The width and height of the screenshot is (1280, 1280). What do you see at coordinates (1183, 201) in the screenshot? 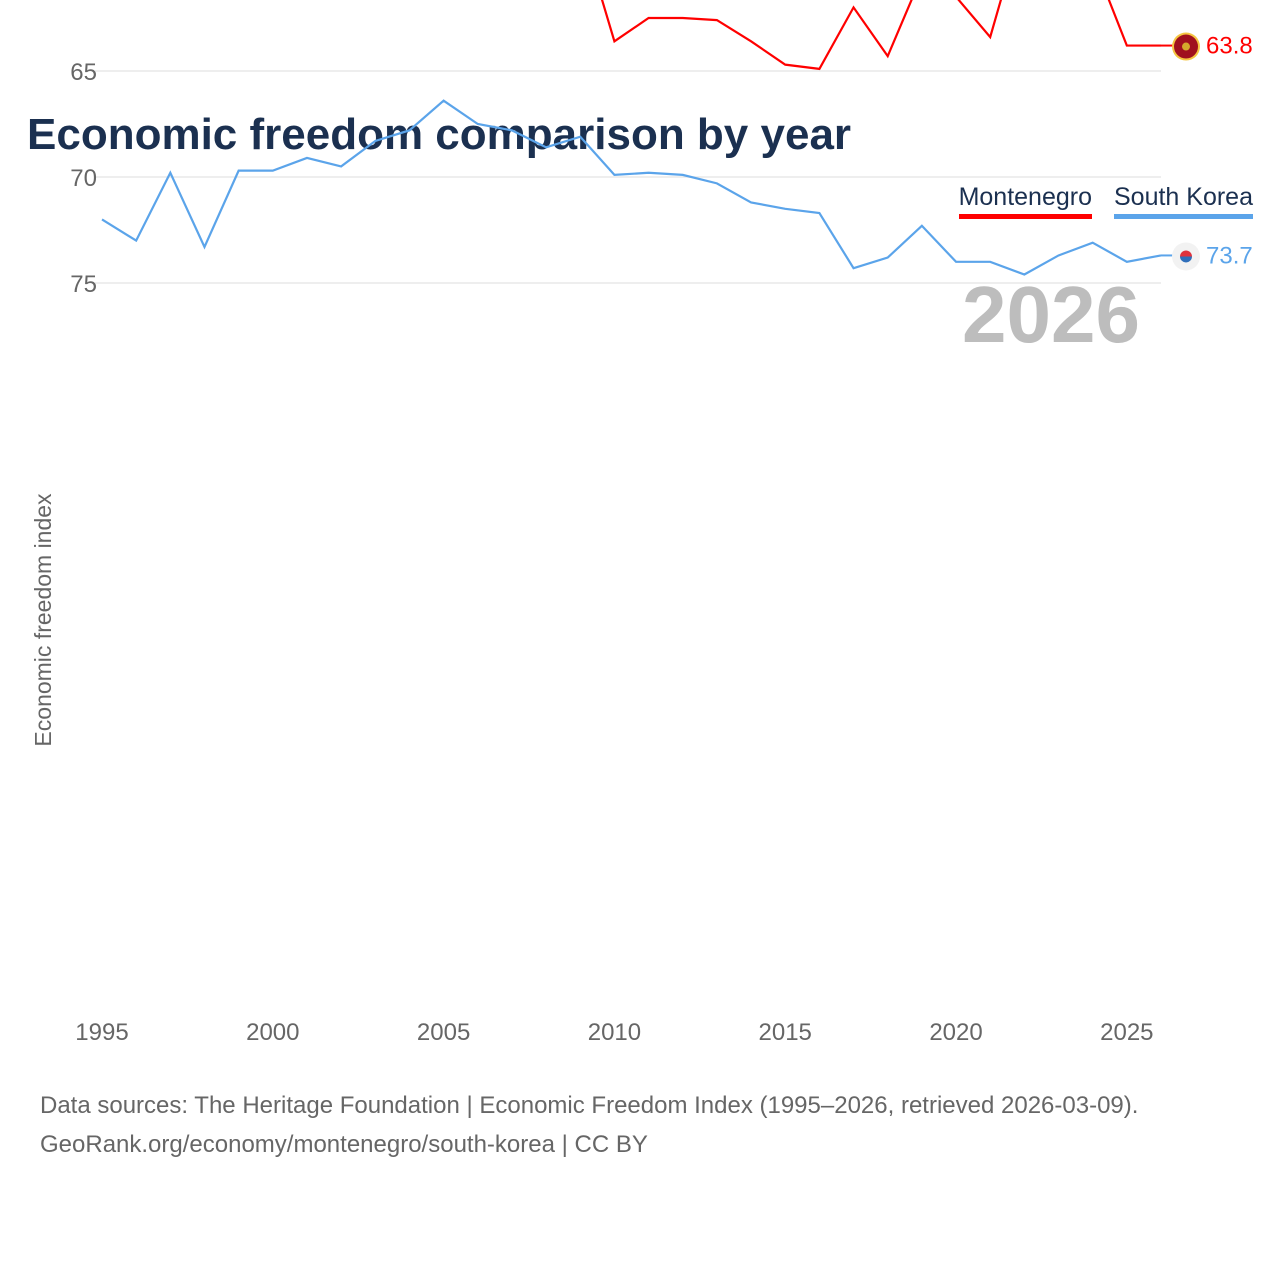
I see `legend-item-south-korea: South Korea` at bounding box center [1183, 201].